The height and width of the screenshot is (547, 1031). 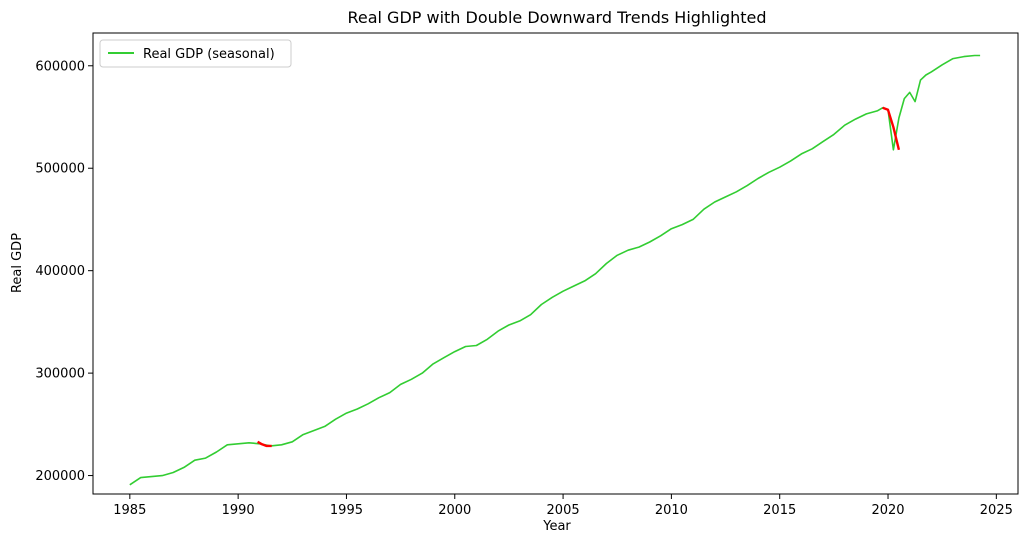 I want to click on y-tick-label: 400000, so click(x=60, y=271).